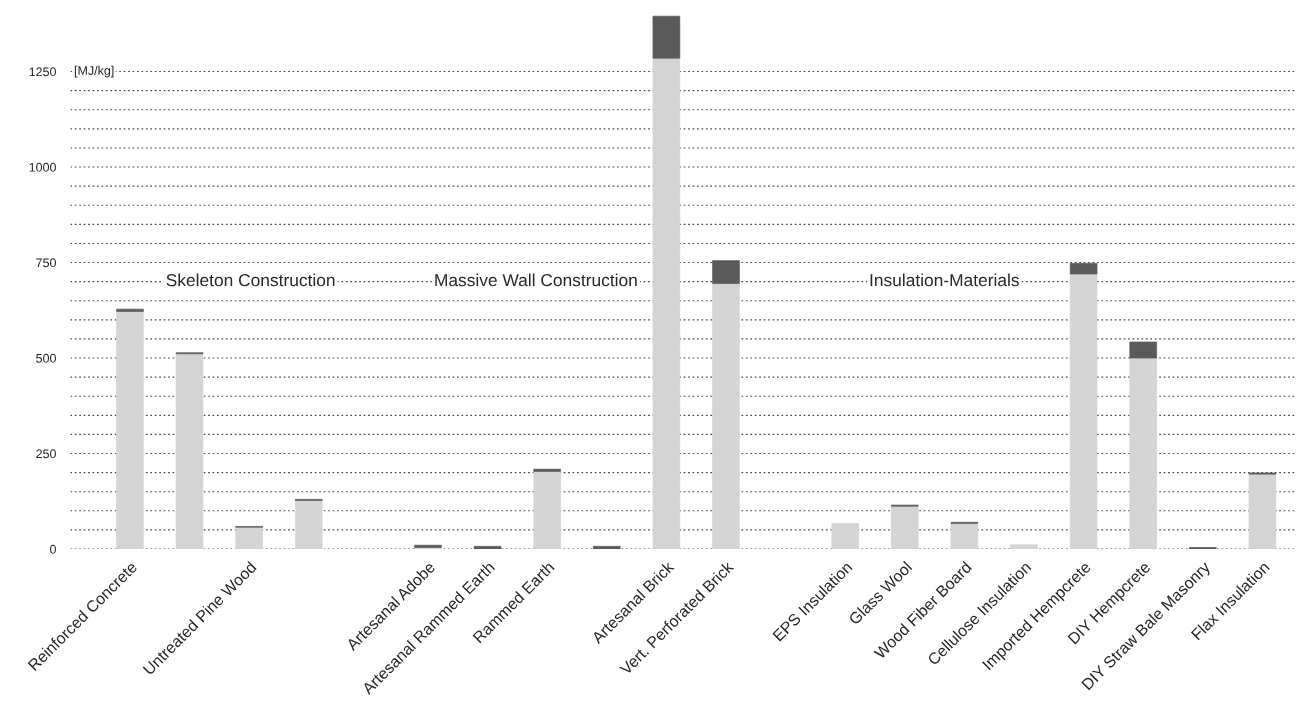  What do you see at coordinates (46, 263) in the screenshot?
I see `y-tick-label: 750` at bounding box center [46, 263].